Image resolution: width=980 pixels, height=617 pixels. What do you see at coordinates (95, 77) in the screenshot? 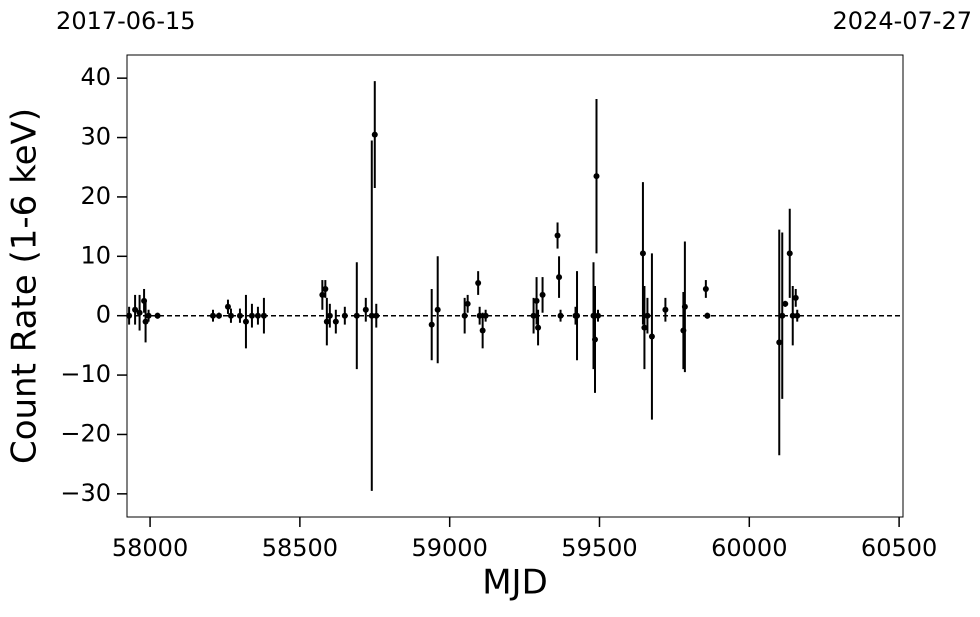
I see `y-tick-label: 40` at bounding box center [95, 77].